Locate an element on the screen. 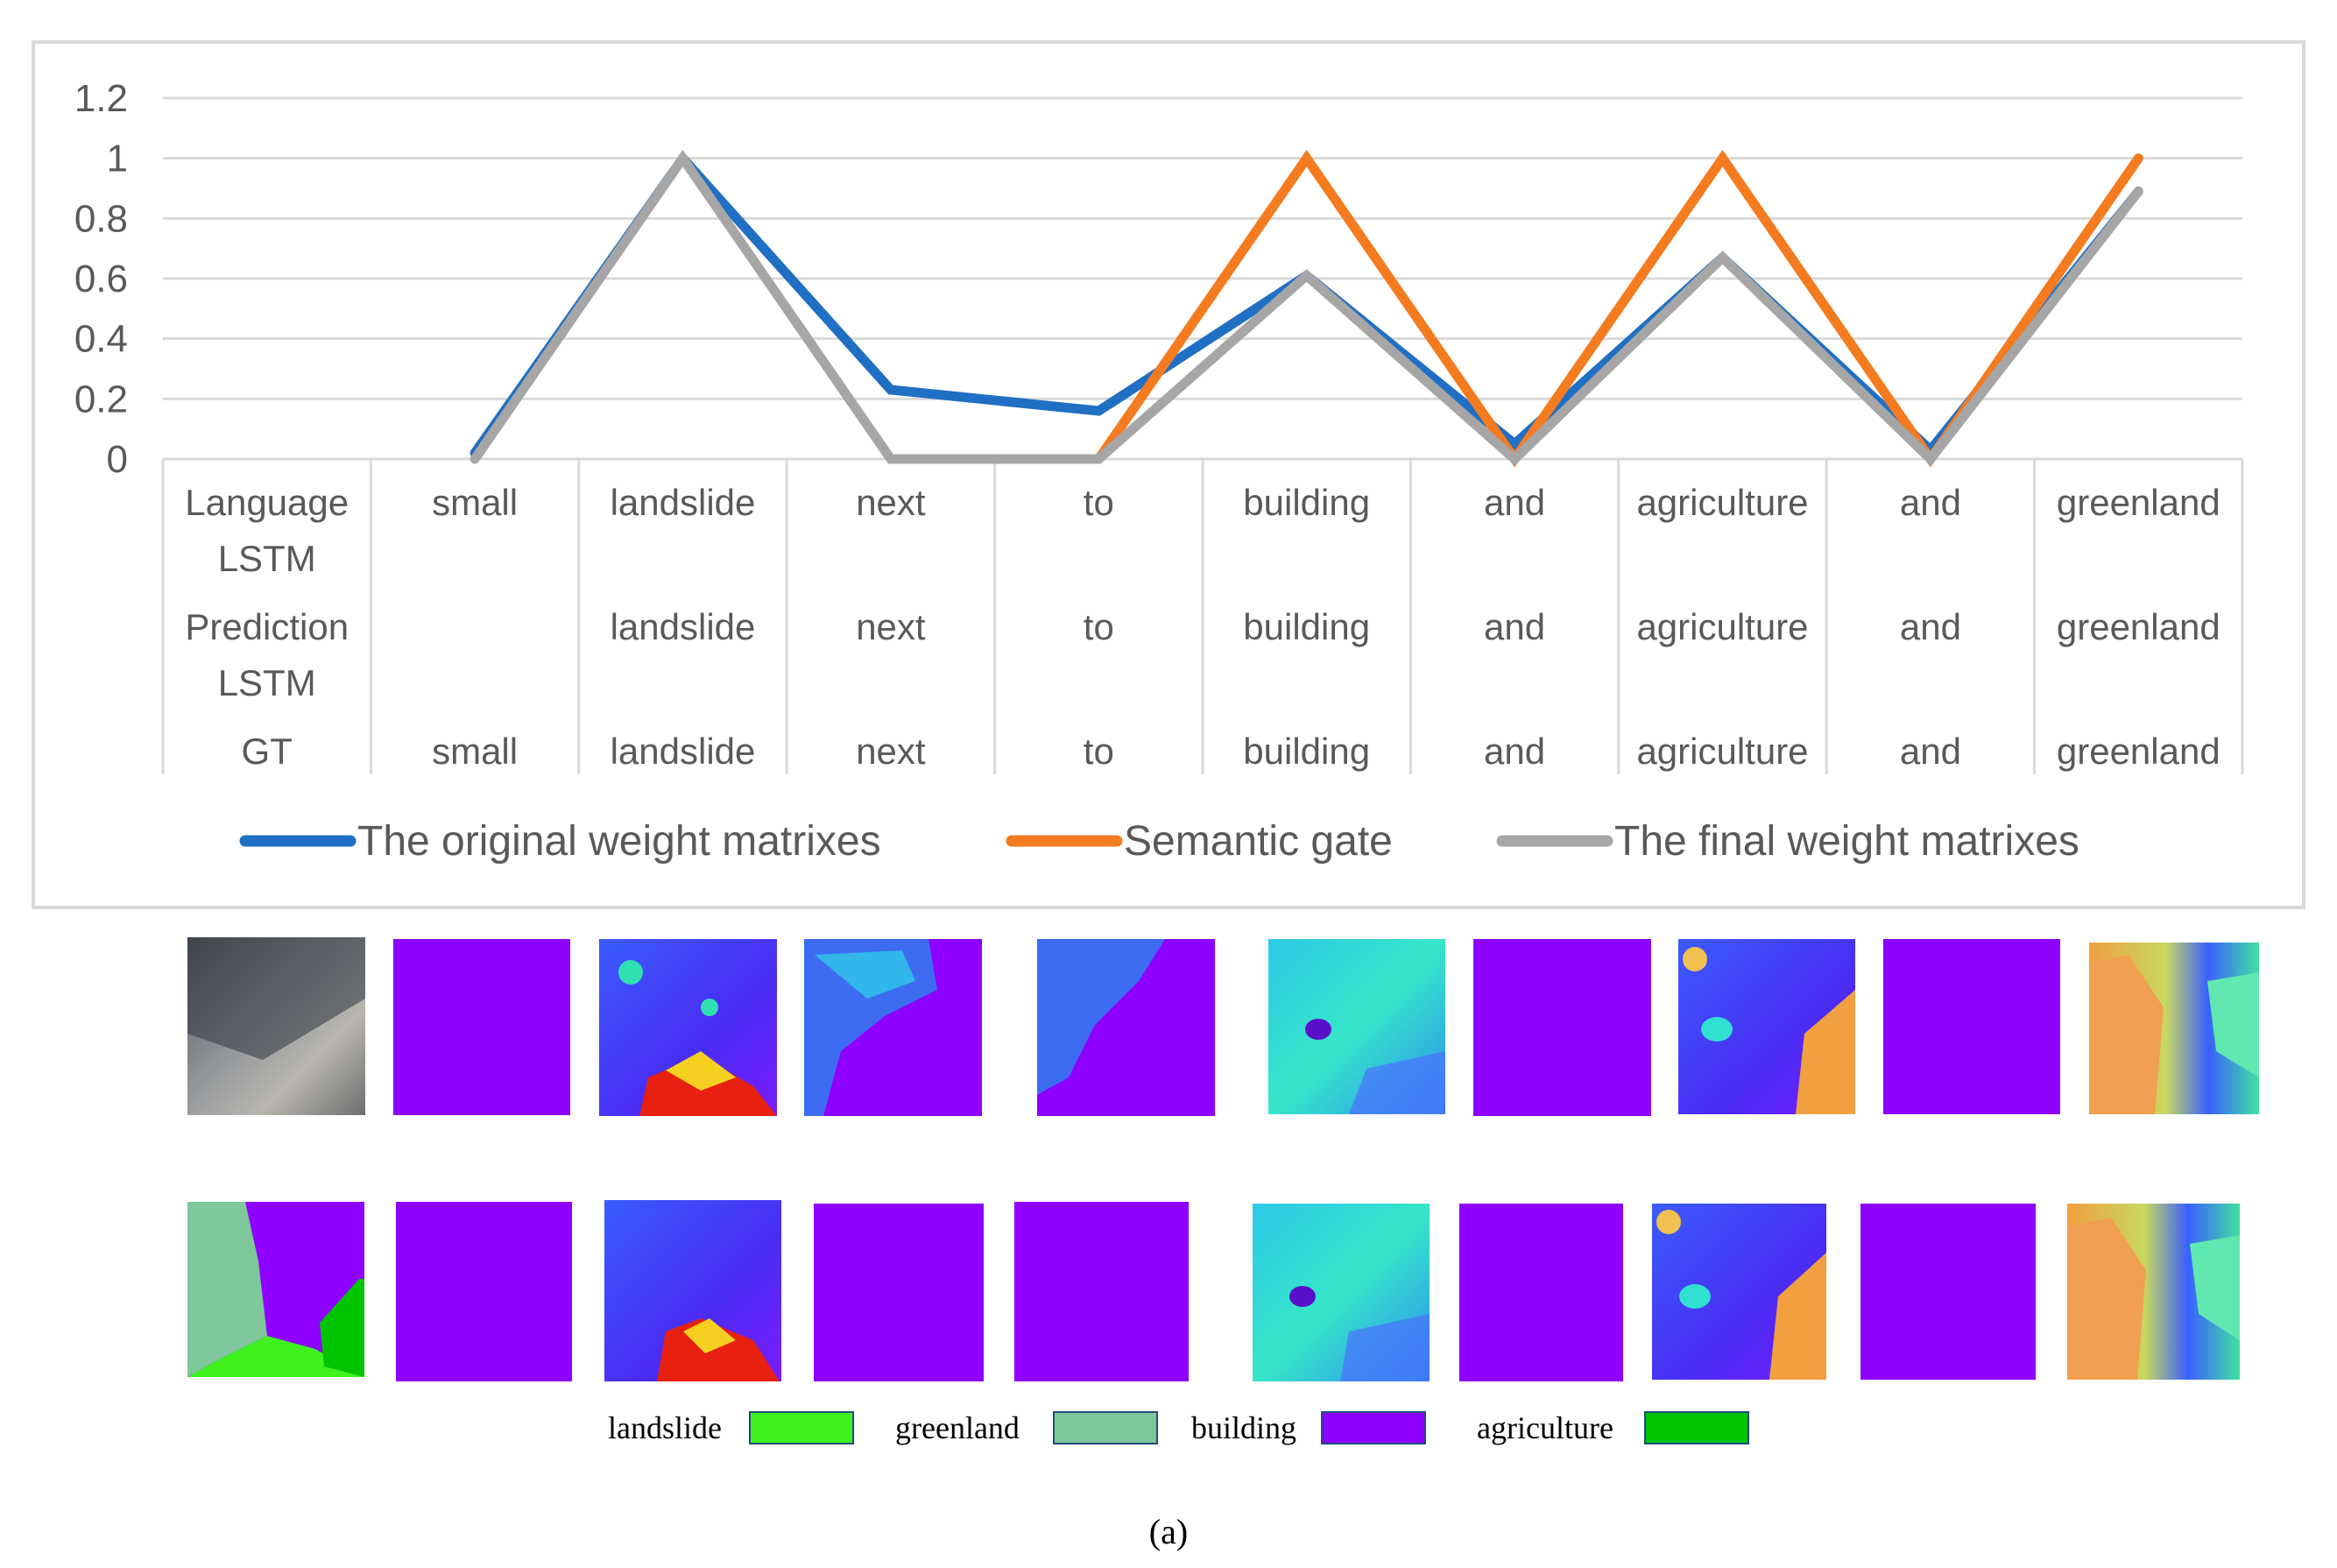 This screenshot has height=1568, width=2337. aerial-image-texture is located at coordinates (276, 998).